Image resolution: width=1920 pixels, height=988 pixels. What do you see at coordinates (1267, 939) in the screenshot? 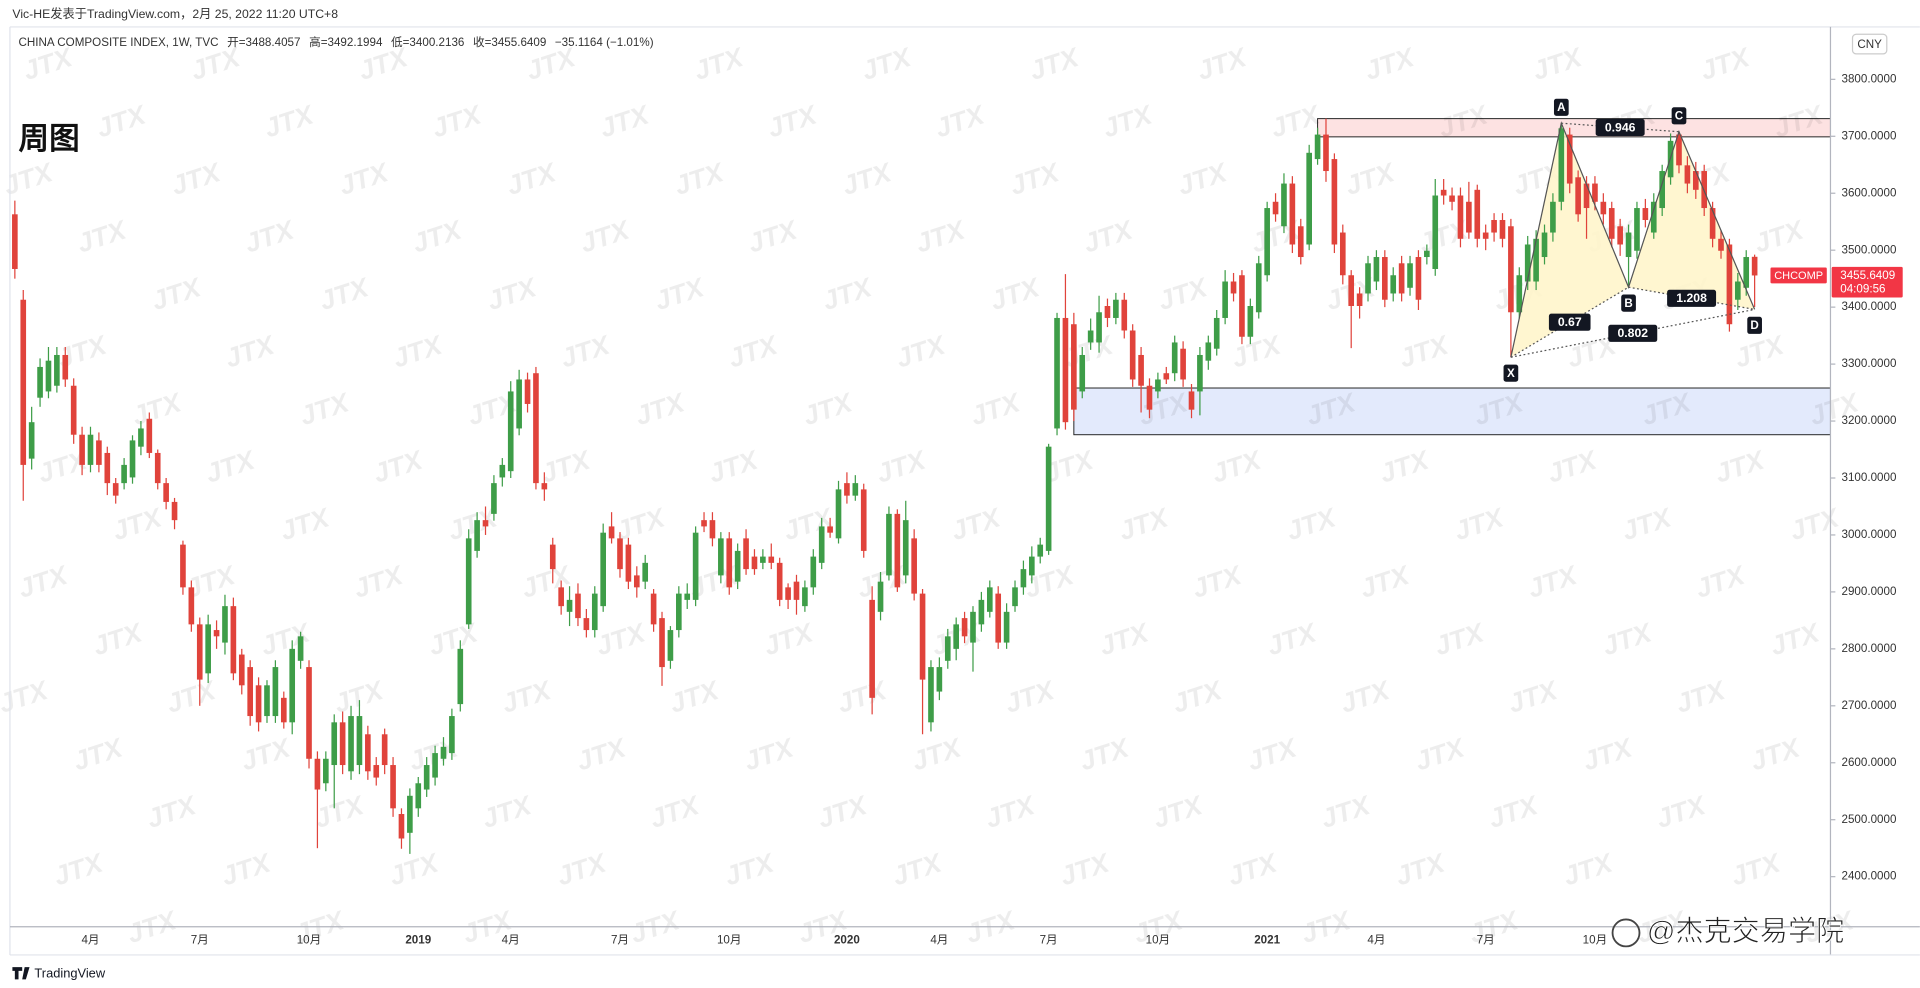
I see `x-tick-label: 2021` at bounding box center [1267, 939].